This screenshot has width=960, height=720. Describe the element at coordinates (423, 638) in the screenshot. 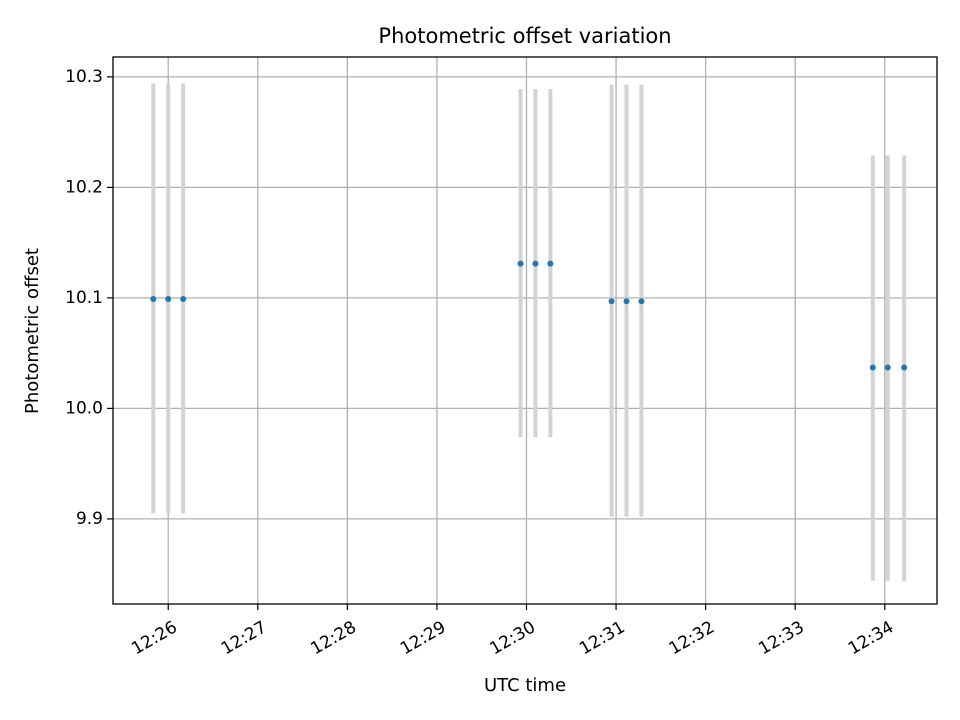

I see `x-tick-label: 12:29` at that location.